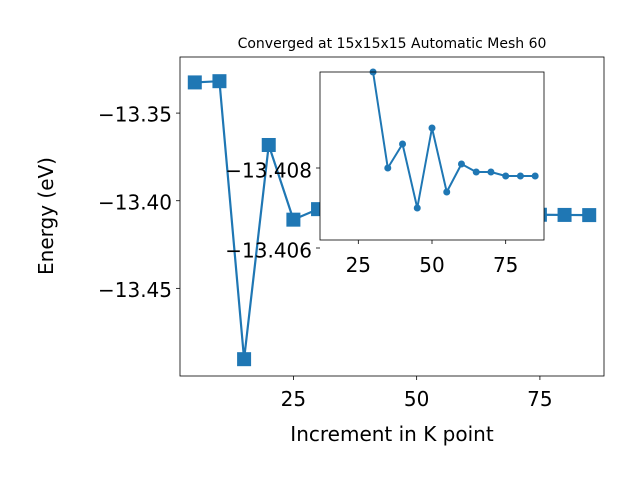 This screenshot has height=480, width=640. What do you see at coordinates (358, 265) in the screenshot?
I see `inset-x-tick-label: 25` at bounding box center [358, 265].